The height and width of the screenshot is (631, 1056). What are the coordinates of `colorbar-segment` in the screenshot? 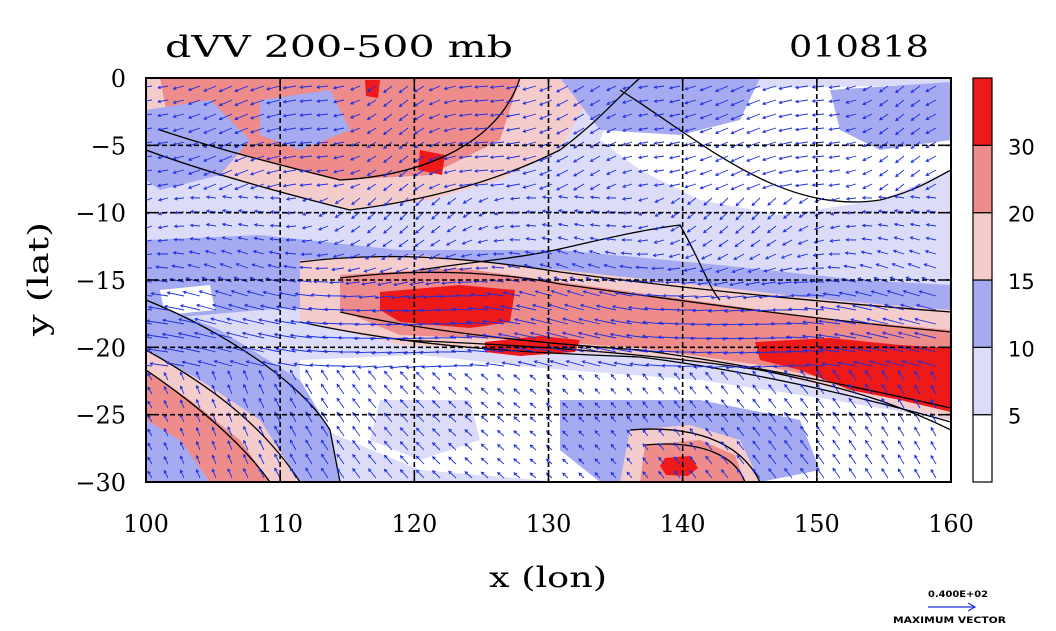 It's located at (982, 448).